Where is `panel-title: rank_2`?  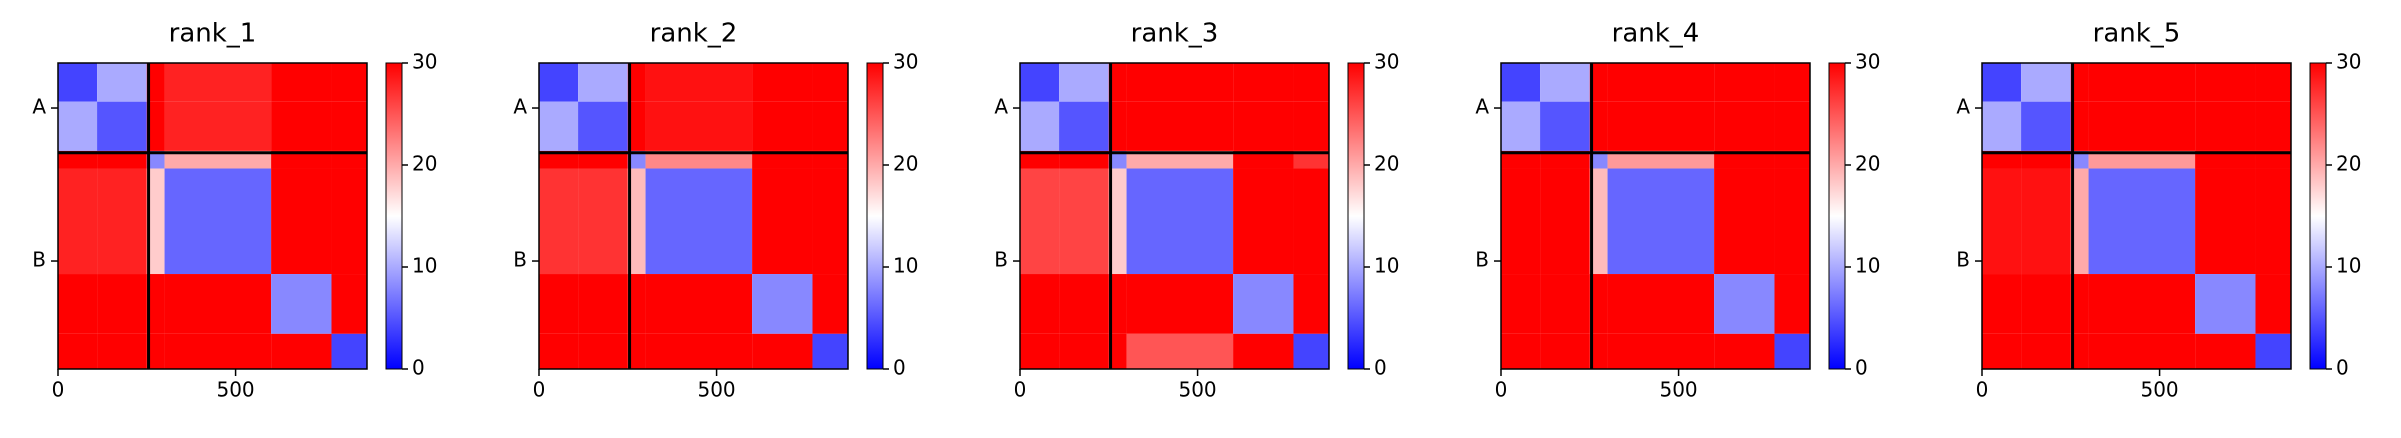 panel-title: rank_2 is located at coordinates (694, 34).